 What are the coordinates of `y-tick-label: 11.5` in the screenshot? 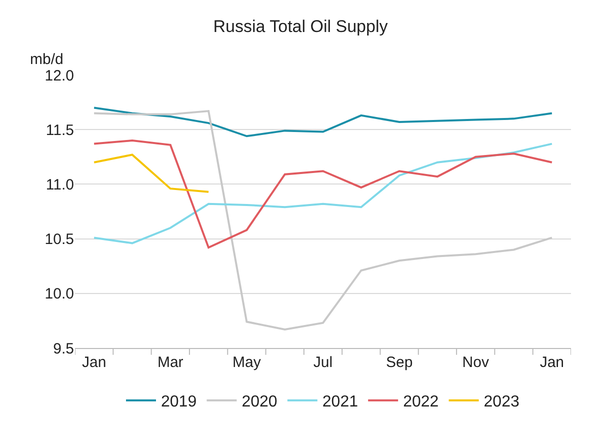 It's located at (60, 130).